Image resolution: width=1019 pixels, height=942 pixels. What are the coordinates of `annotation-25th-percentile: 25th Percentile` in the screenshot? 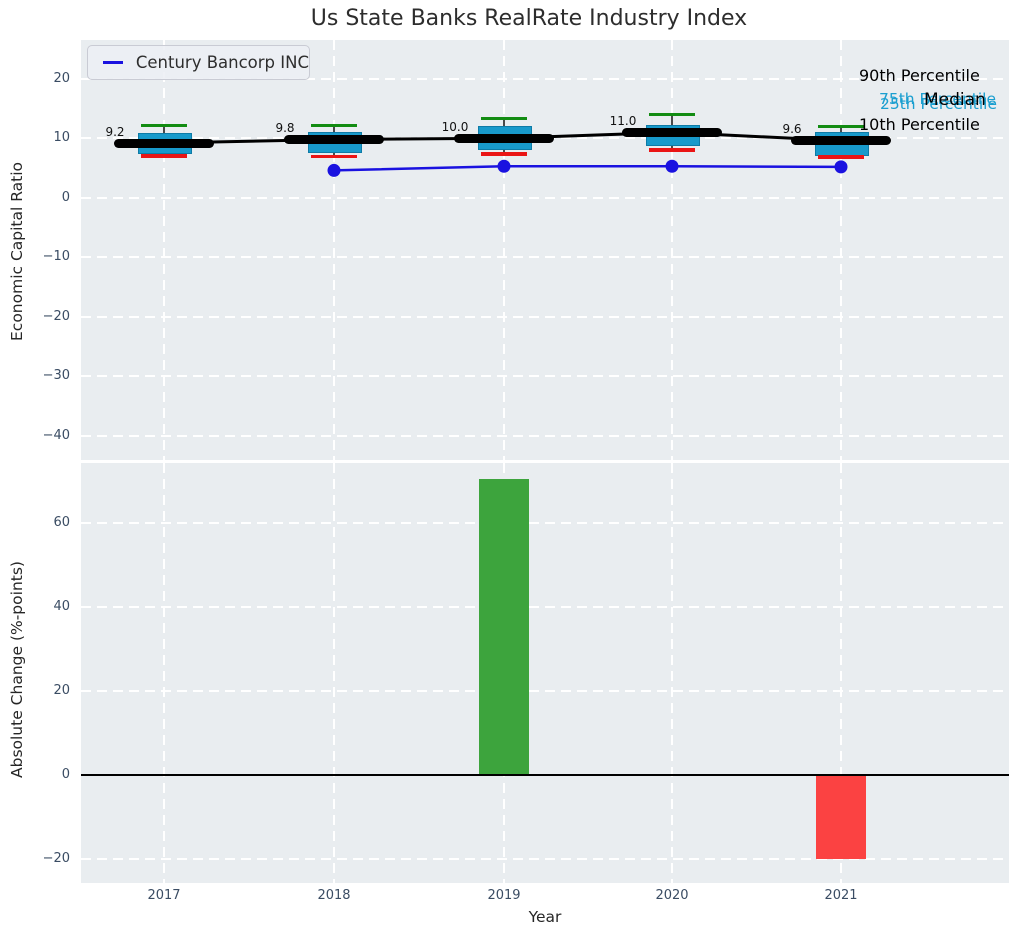 It's located at (939, 104).